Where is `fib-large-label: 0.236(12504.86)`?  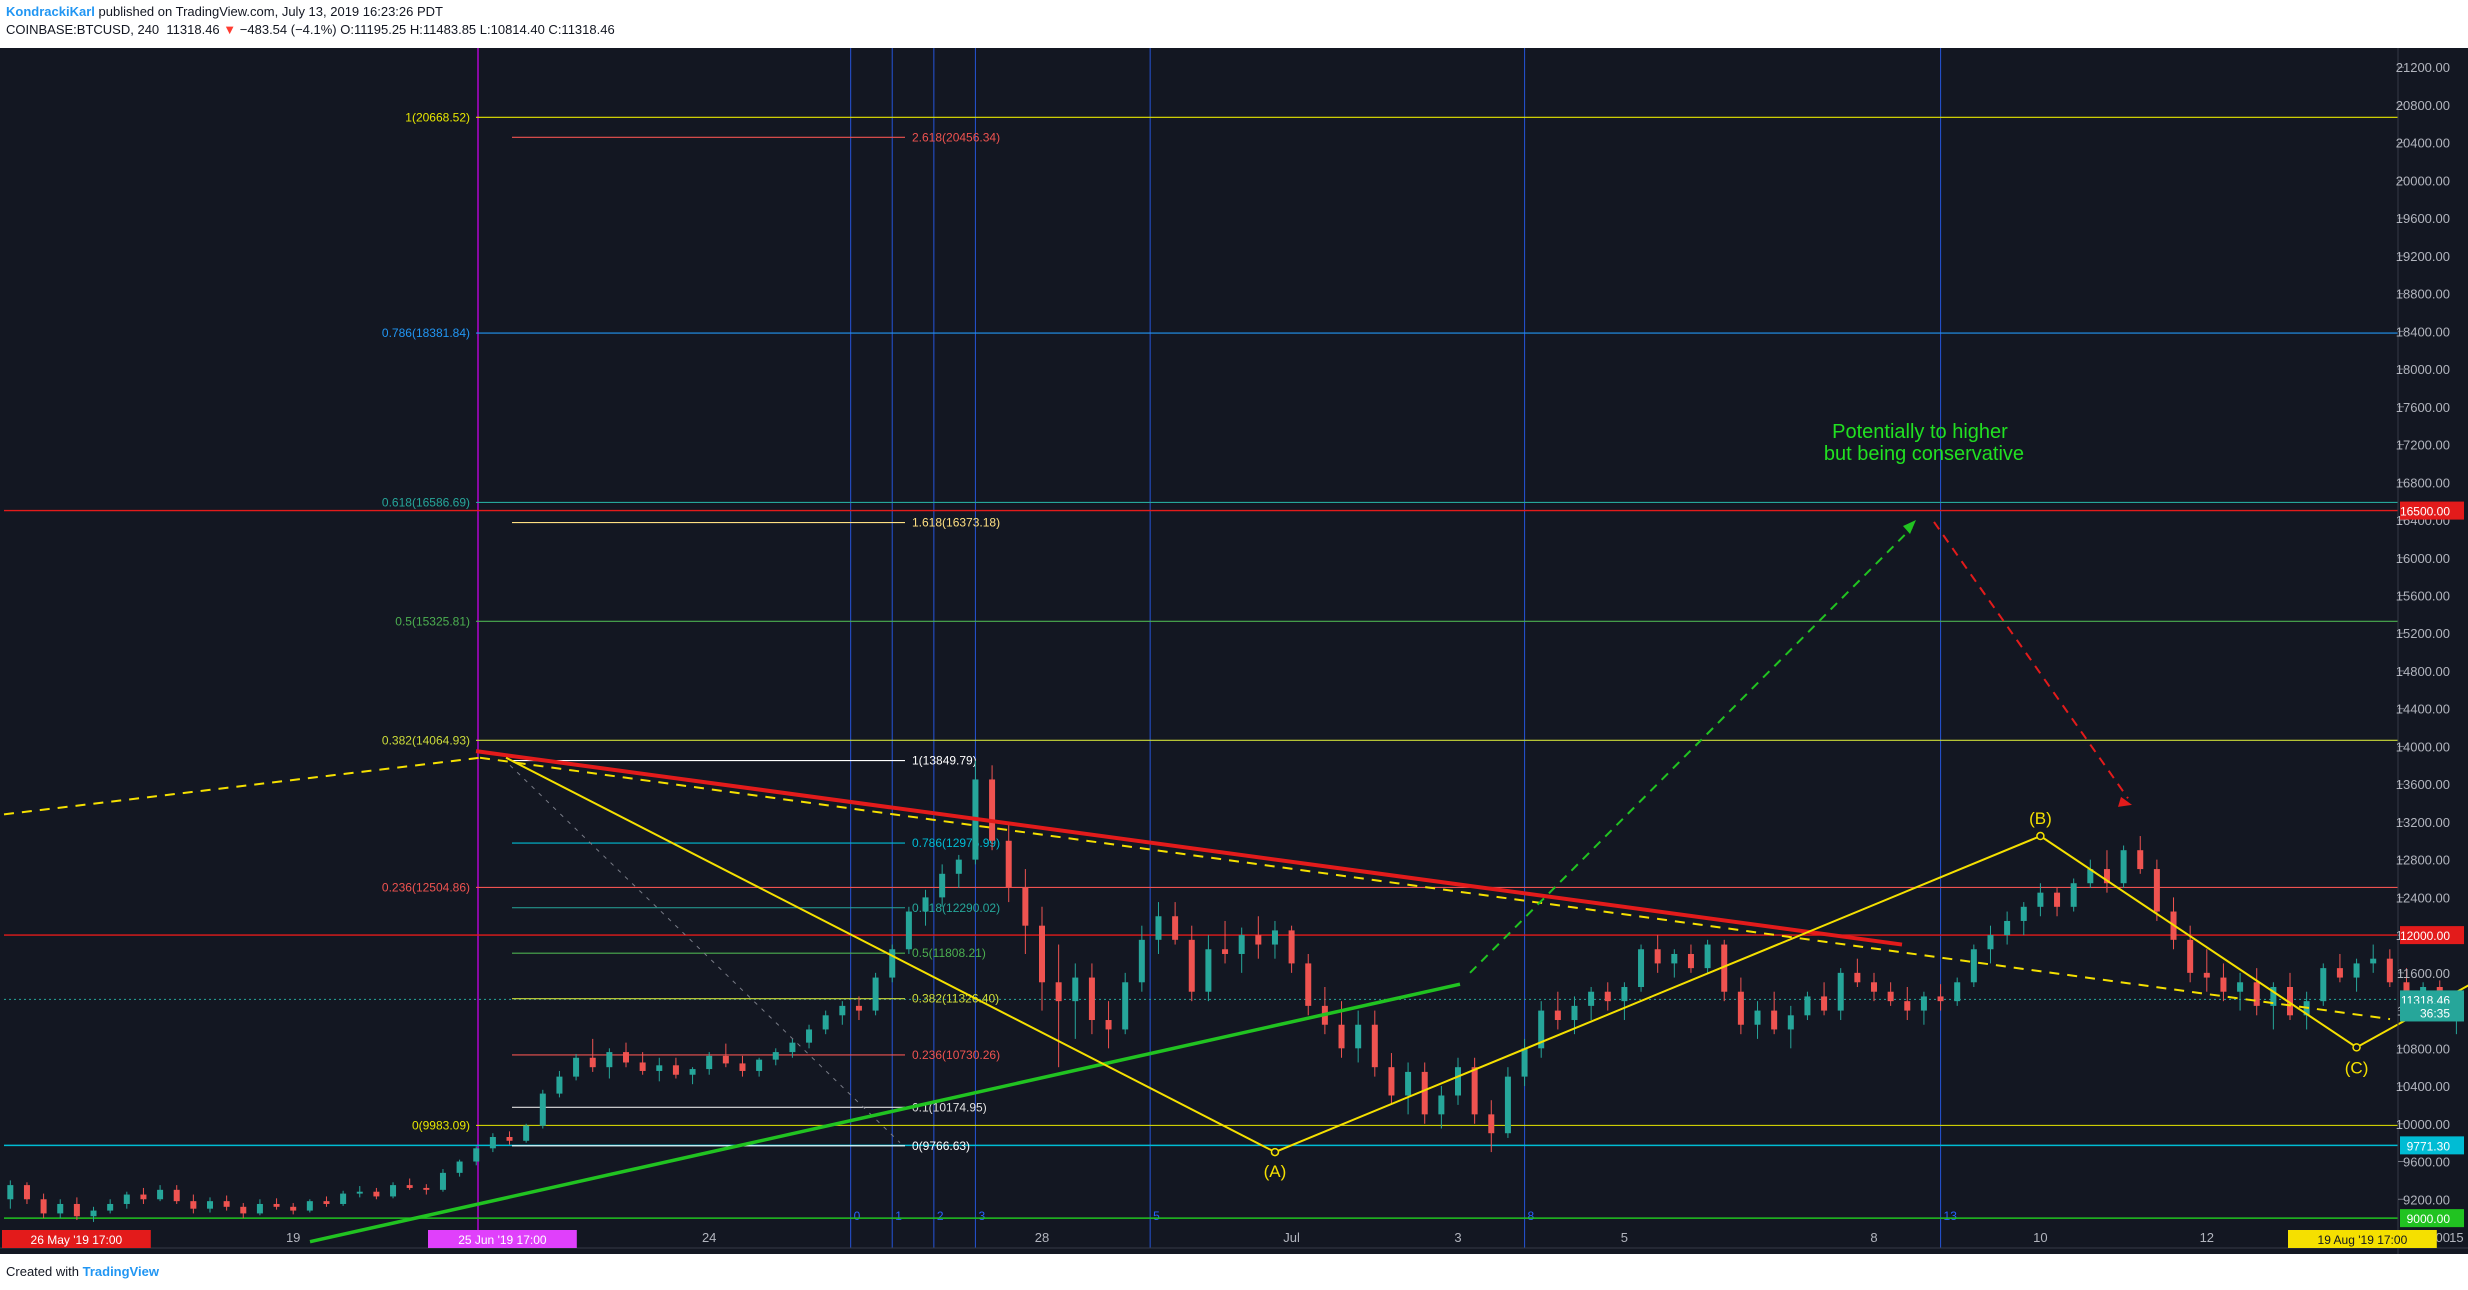
fib-large-label: 0.236(12504.86) is located at coordinates (426, 887).